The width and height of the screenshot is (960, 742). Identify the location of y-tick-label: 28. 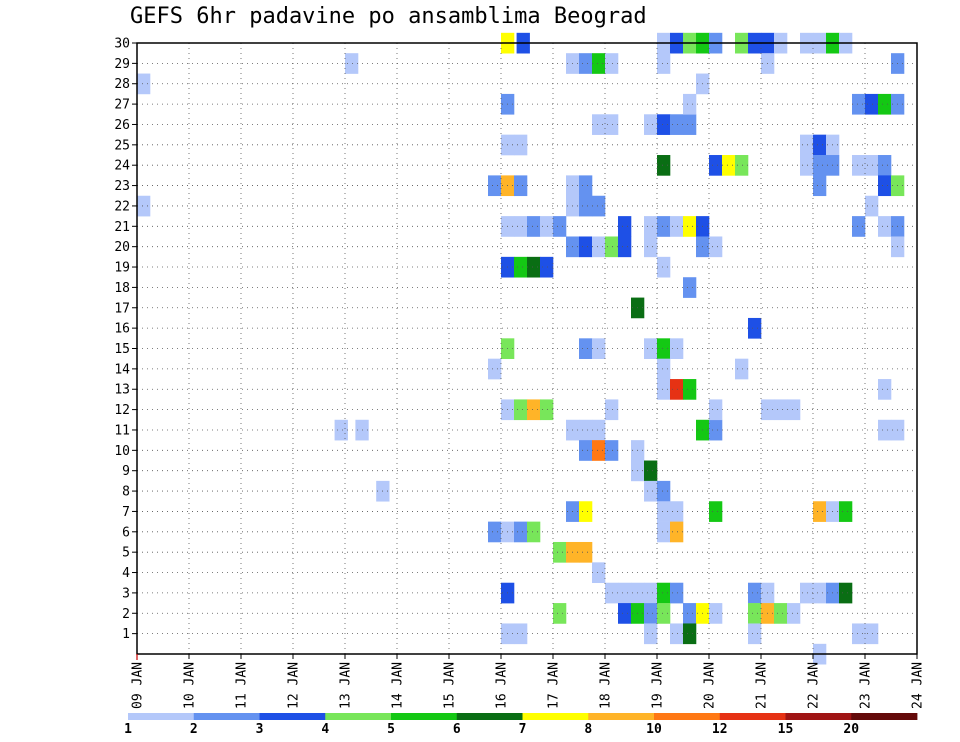
(122, 84).